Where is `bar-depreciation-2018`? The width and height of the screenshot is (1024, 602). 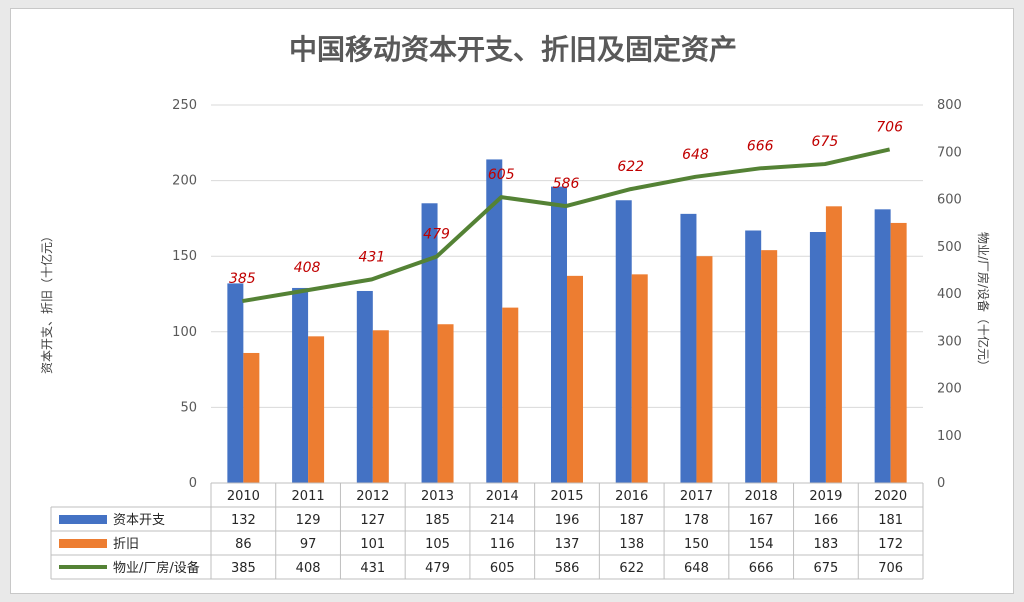 bar-depreciation-2018 is located at coordinates (769, 366).